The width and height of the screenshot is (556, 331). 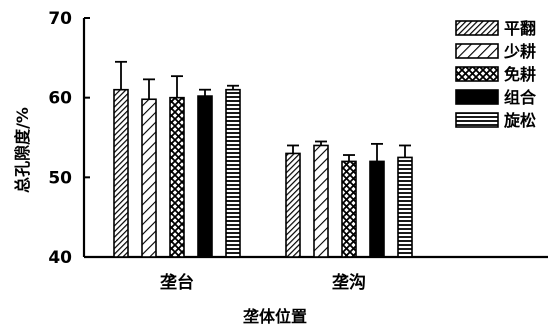 I want to click on y-tick-label: 40, so click(x=60, y=258).